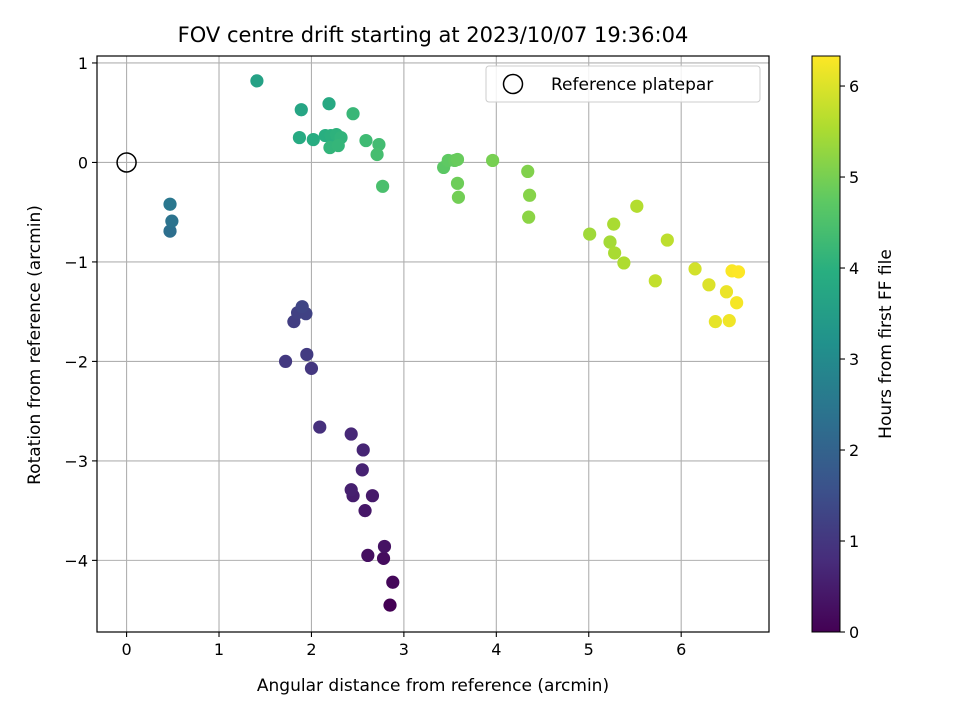 This screenshot has width=960, height=720. Describe the element at coordinates (76, 461) in the screenshot. I see `y-tick-label: −3` at that location.